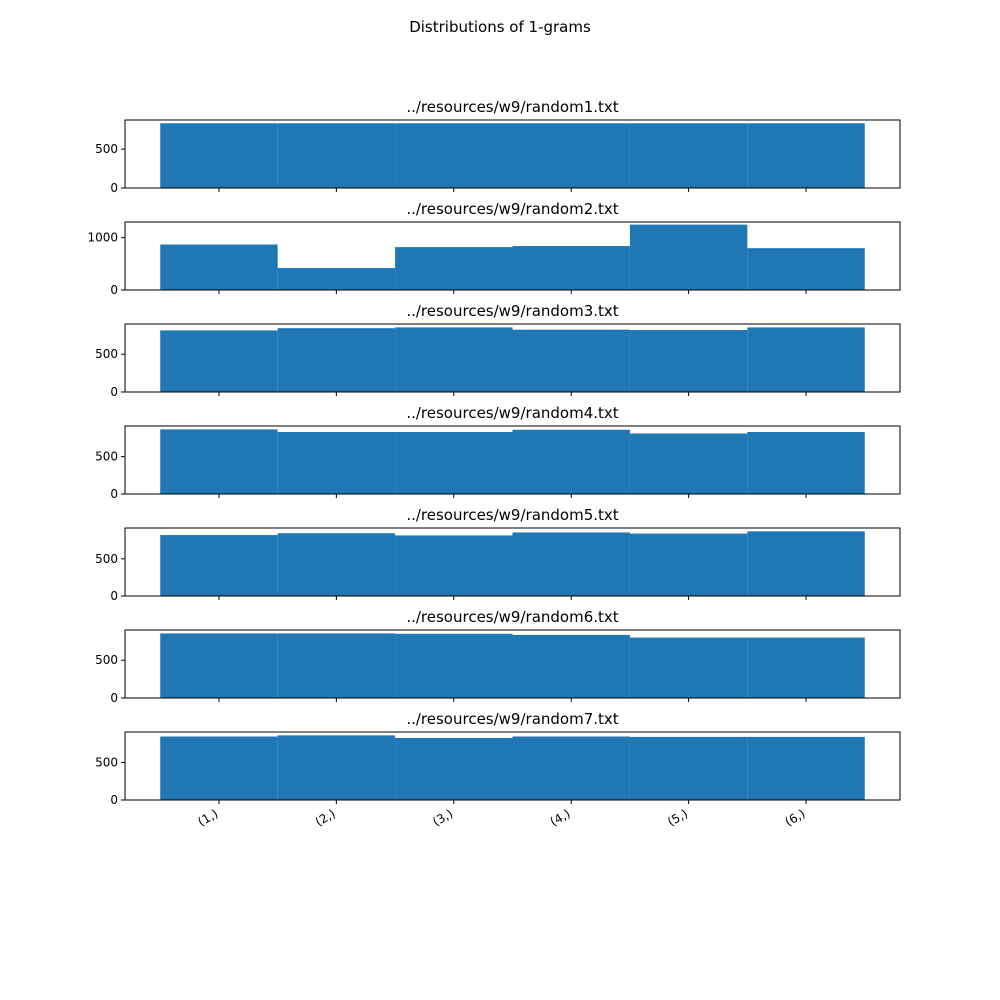  What do you see at coordinates (512, 413) in the screenshot?
I see `subplot-title: ../resources/w9/random4.txt` at bounding box center [512, 413].